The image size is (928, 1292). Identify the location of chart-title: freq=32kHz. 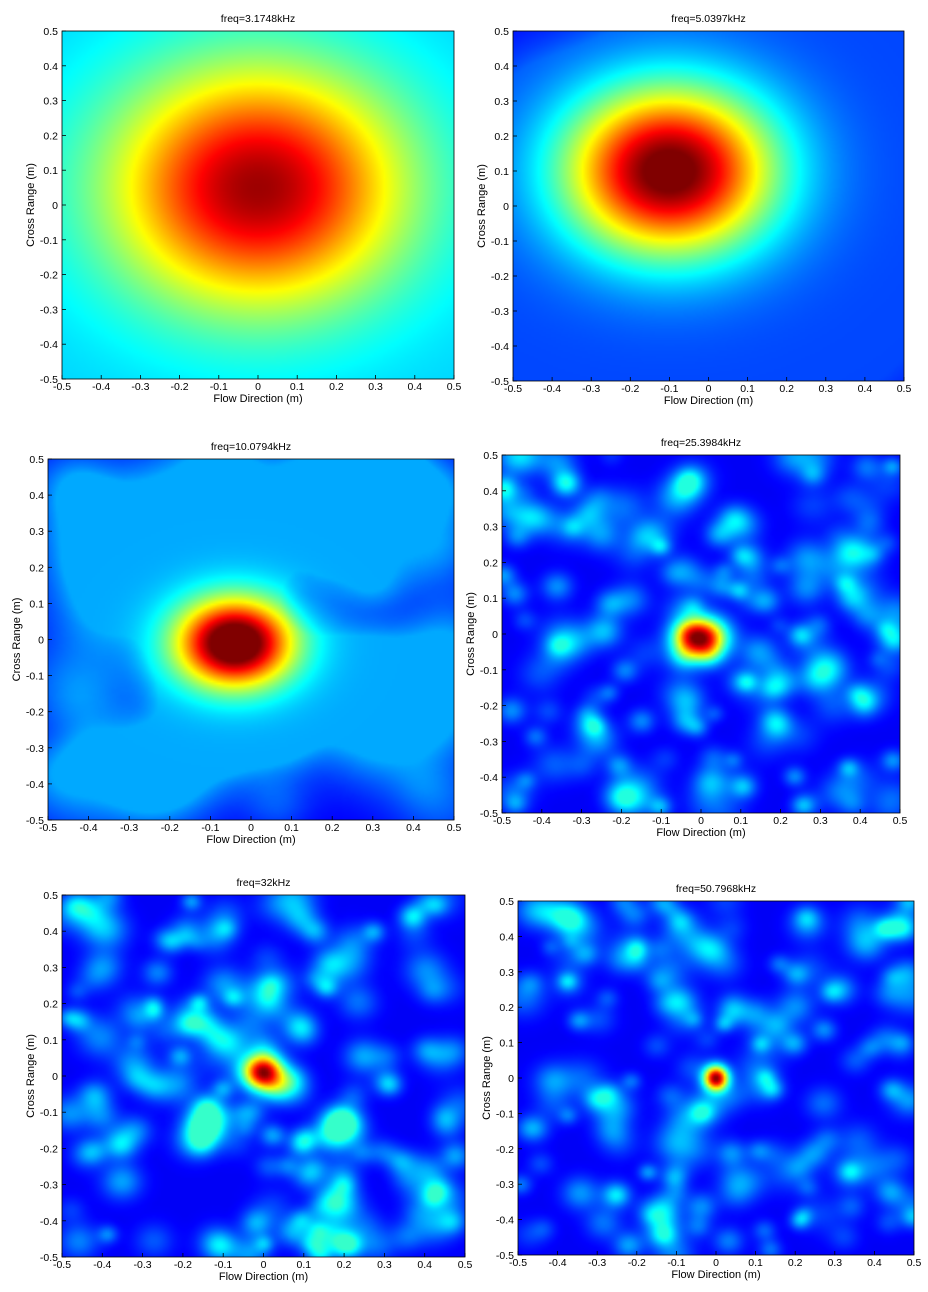
(264, 883).